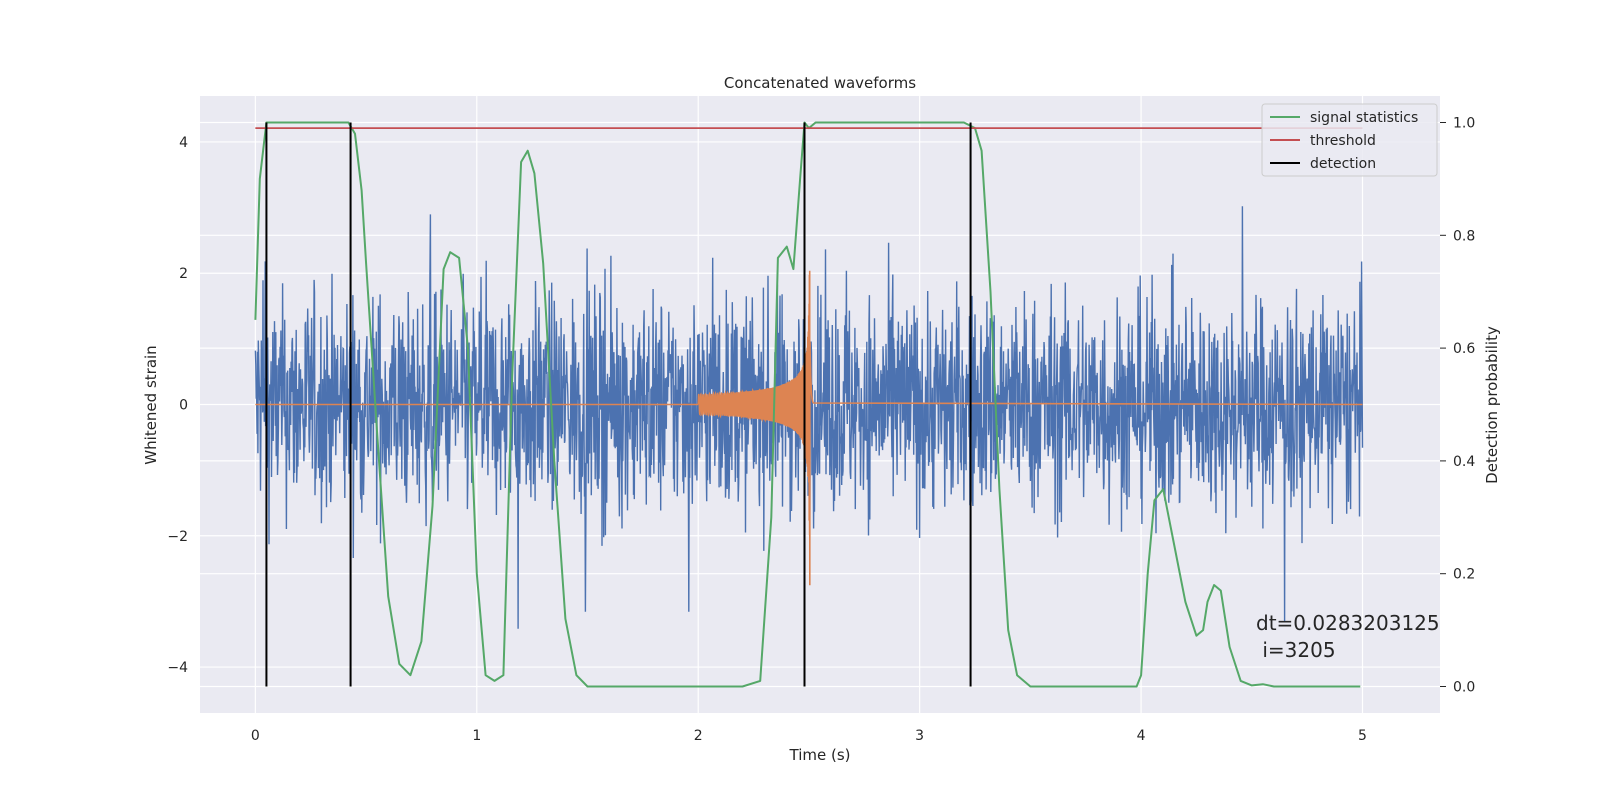  What do you see at coordinates (698, 736) in the screenshot?
I see `x-tick-label: 2` at bounding box center [698, 736].